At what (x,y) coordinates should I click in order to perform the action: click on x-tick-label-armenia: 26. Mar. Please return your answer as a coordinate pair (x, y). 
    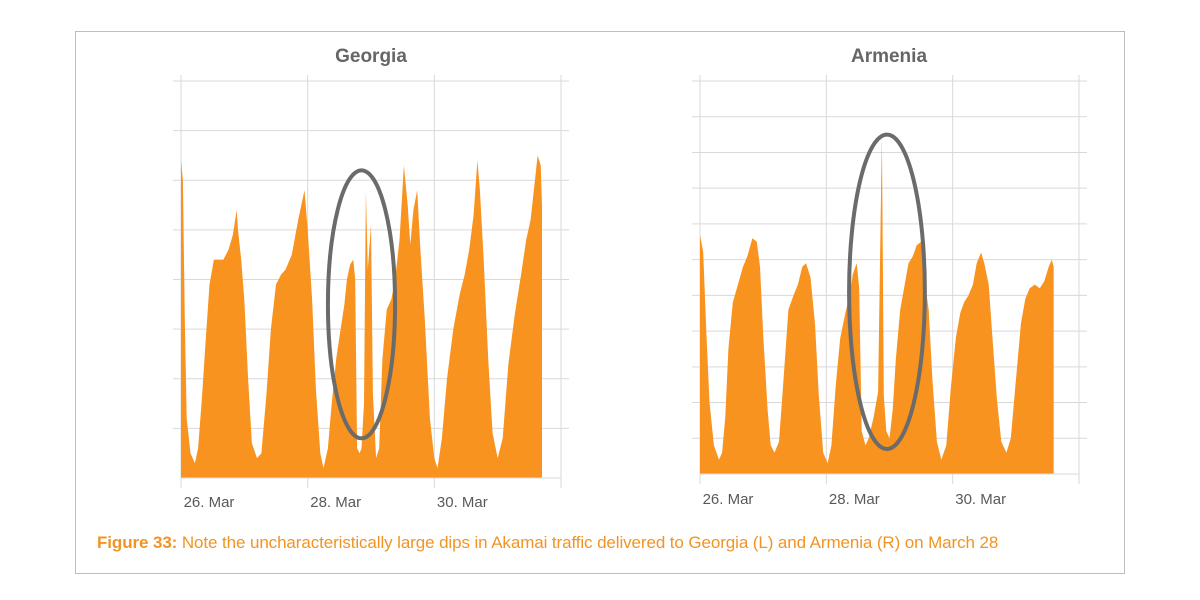
    Looking at the image, I should click on (728, 499).